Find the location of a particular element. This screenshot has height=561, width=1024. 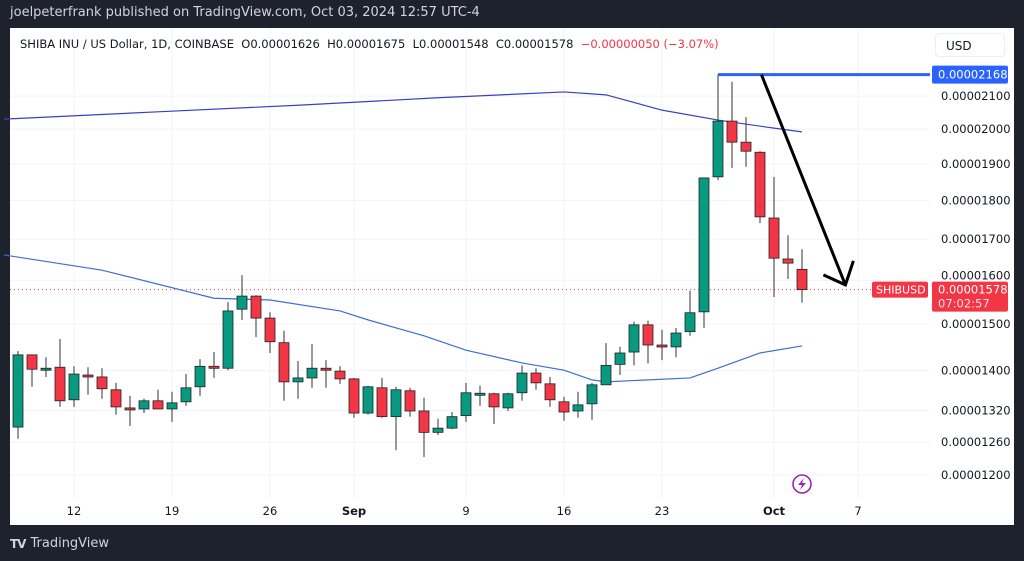

down-arrow-head-icon is located at coordinates (838, 273).